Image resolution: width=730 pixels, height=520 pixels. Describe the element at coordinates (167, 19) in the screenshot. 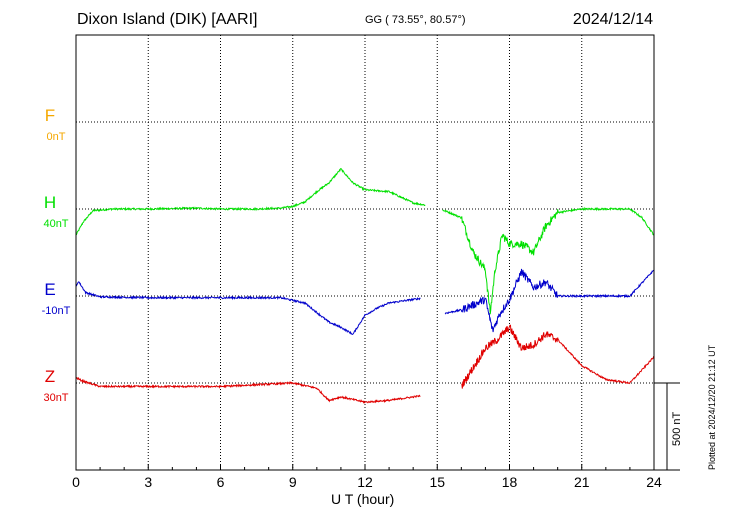

I see `station-title: Dixon Island (DIK) [AARI]` at that location.